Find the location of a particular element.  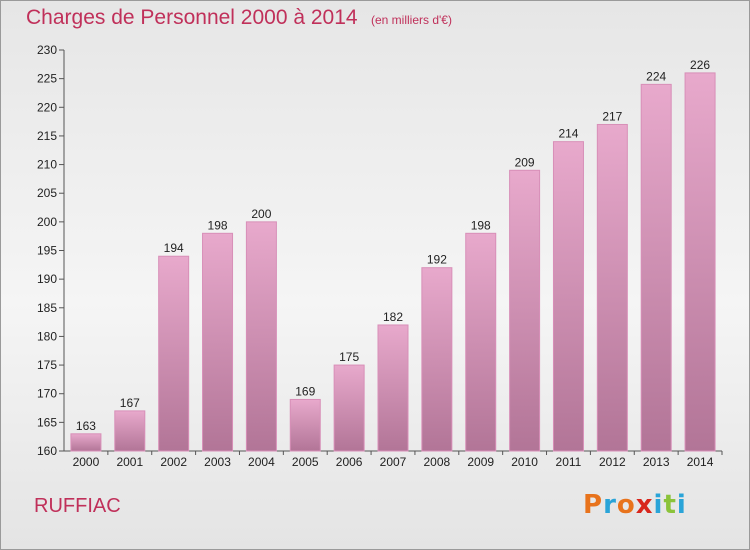

y-tick-label: 170 is located at coordinates (47, 394).